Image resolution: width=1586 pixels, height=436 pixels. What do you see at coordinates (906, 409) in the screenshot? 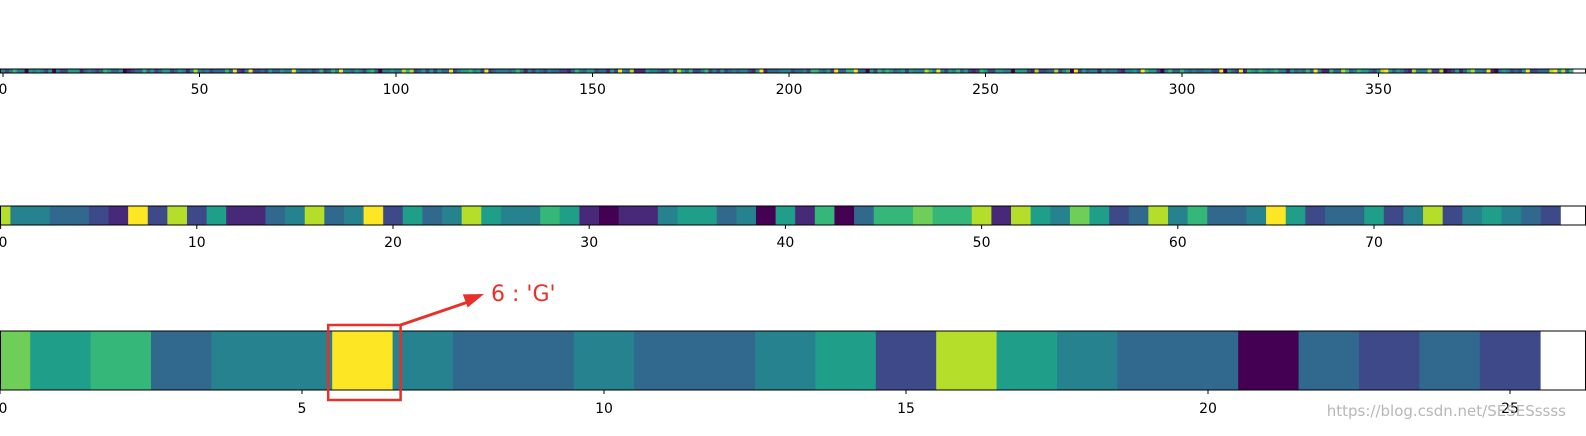
I see `x-tick-label: 15` at bounding box center [906, 409].